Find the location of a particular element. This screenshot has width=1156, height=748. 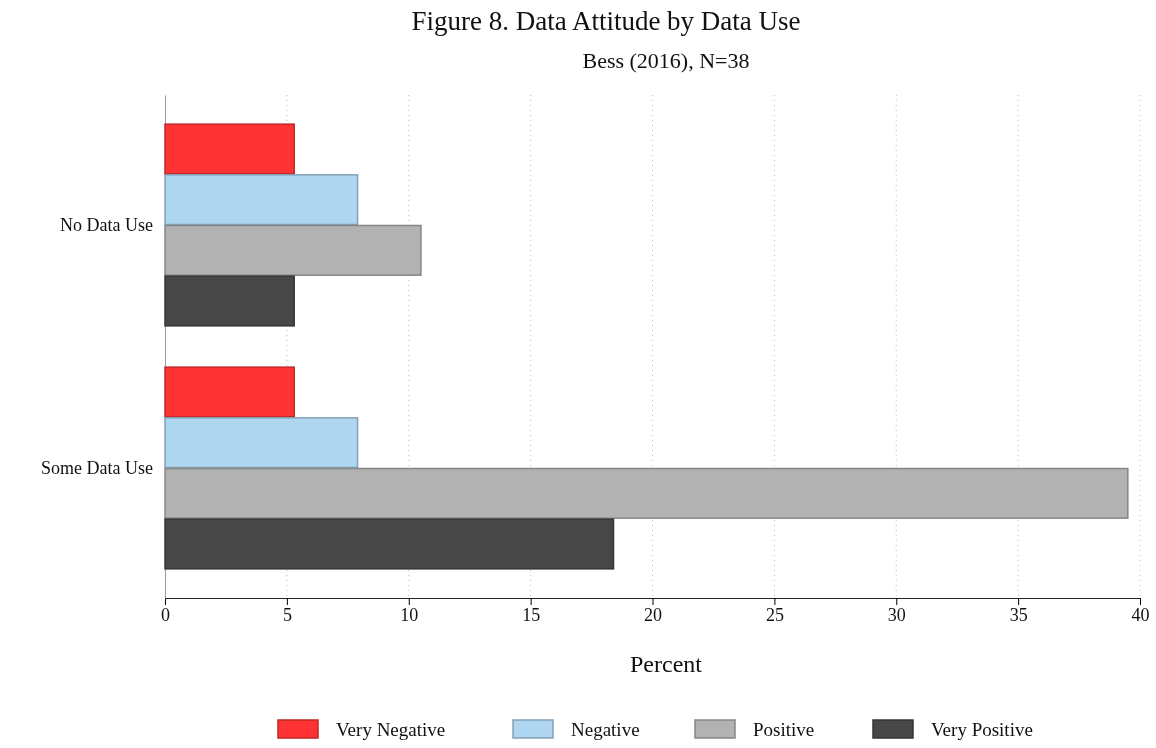

x-tick-label: 0 is located at coordinates (165, 614).